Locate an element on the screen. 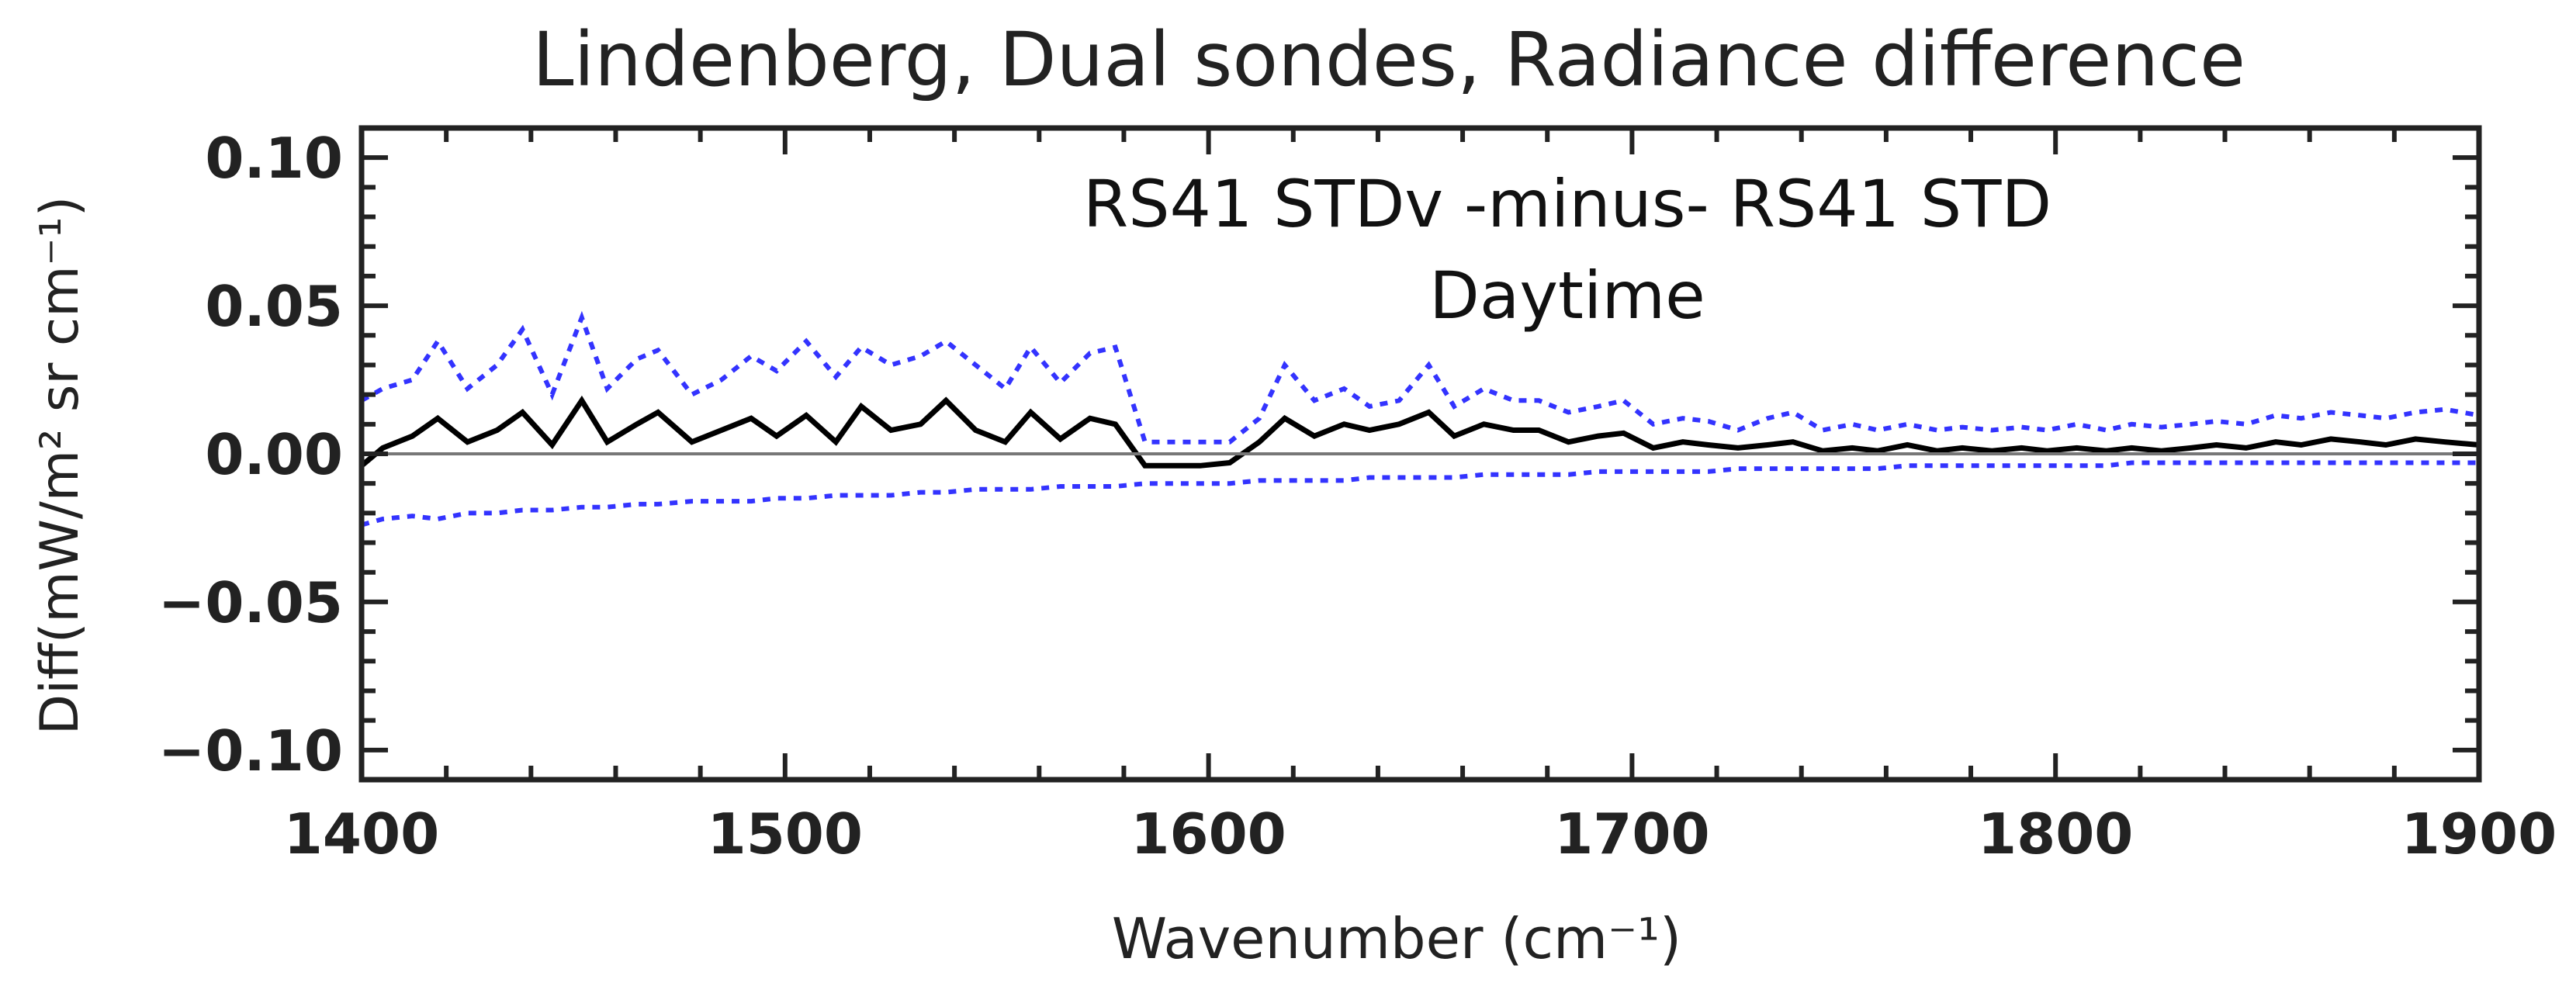 This screenshot has height=993, width=2576. comparison-annotation: RS41 STDv -minus- RS41 STD is located at coordinates (1567, 204).